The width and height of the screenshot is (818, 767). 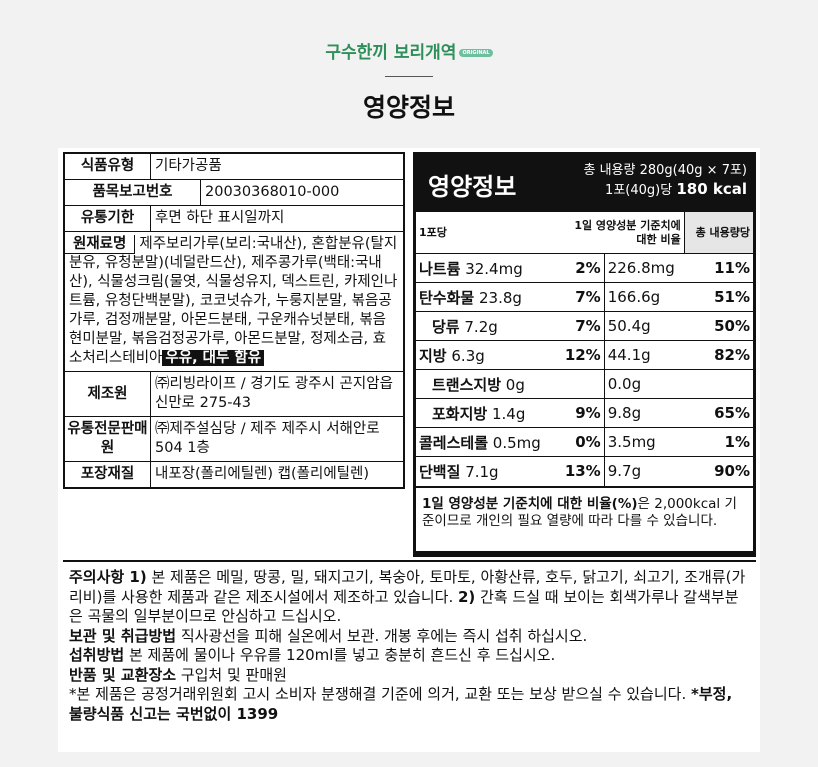 I want to click on info-label: 포장재질, so click(x=108, y=474).